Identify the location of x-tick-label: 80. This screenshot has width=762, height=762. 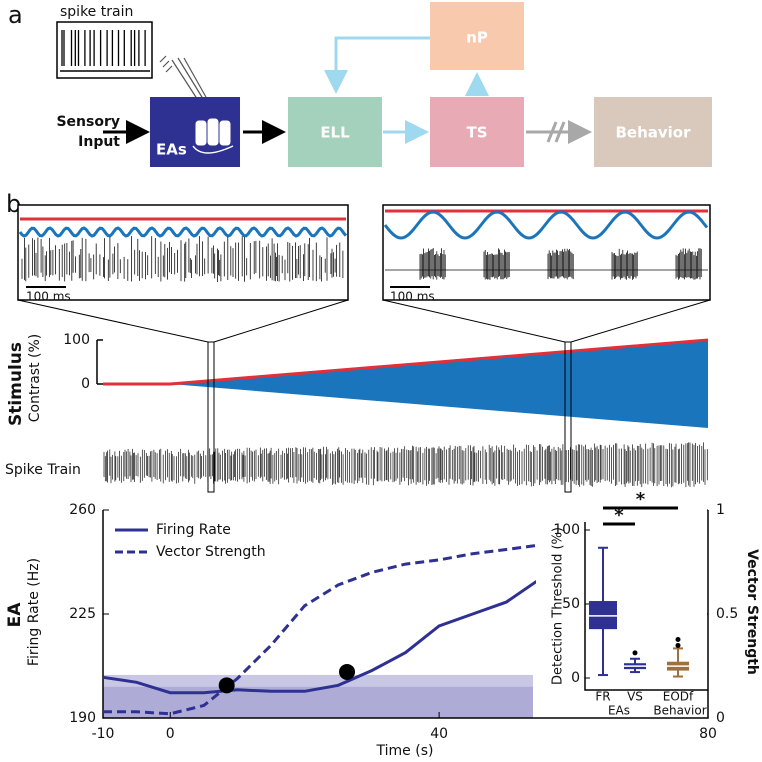
(708, 734).